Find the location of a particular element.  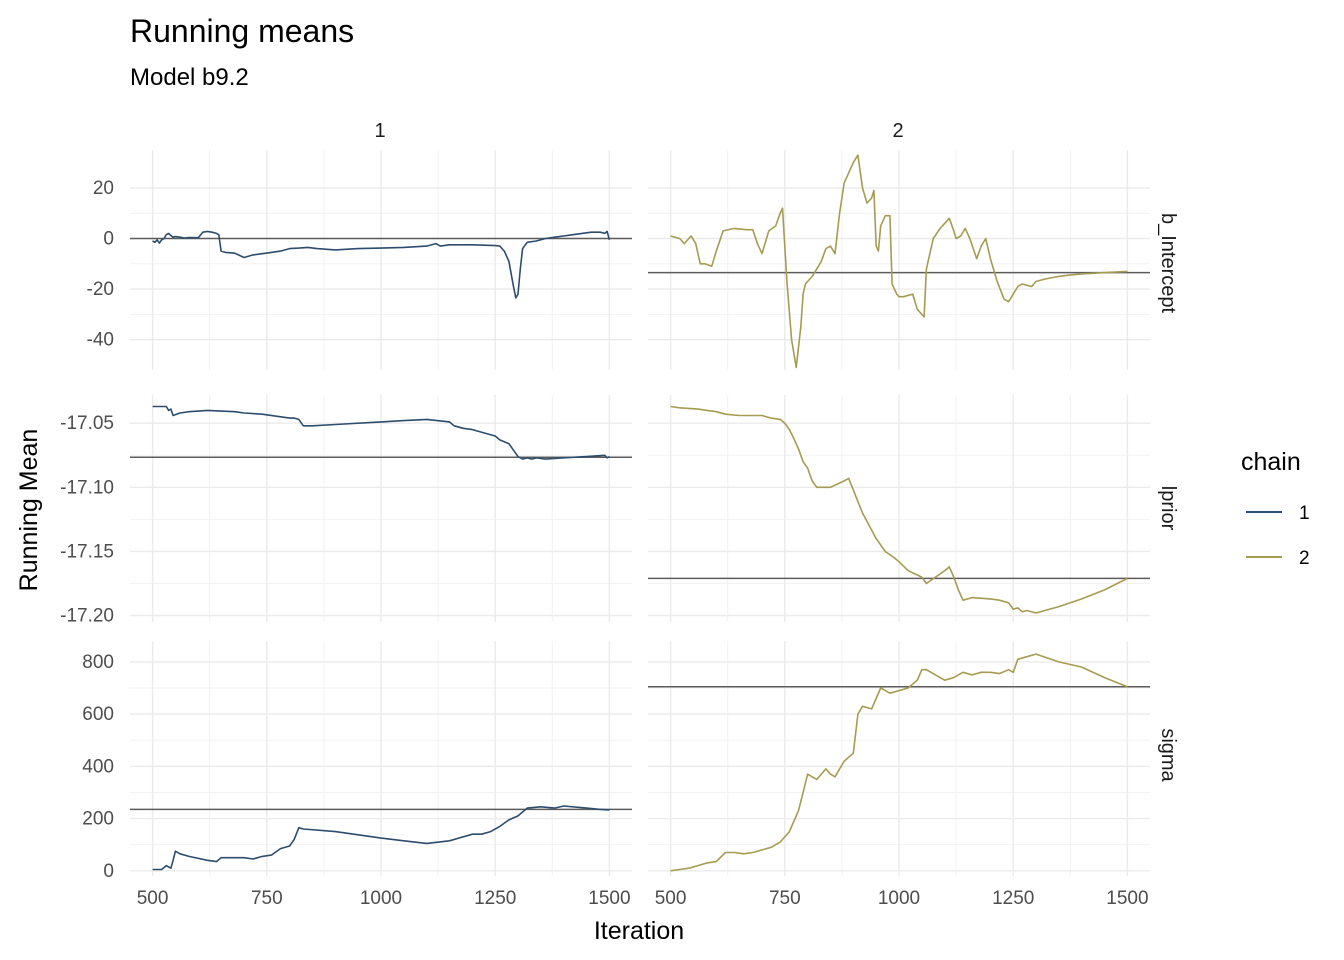

facet-row-label-lprior: lprior is located at coordinates (1168, 508).